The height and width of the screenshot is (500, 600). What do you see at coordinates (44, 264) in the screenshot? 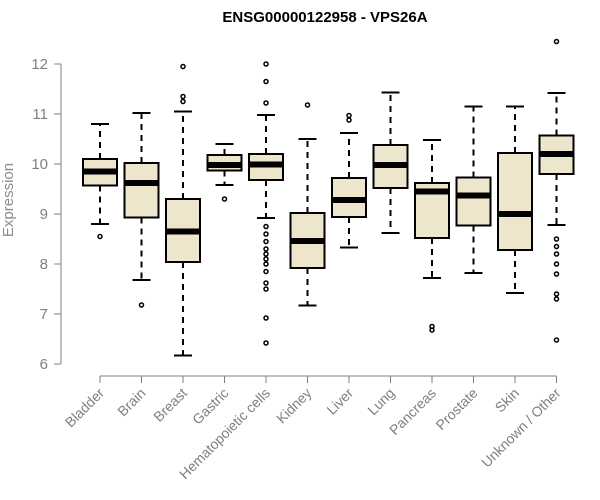
I see `y-tick-label: 8` at bounding box center [44, 264].